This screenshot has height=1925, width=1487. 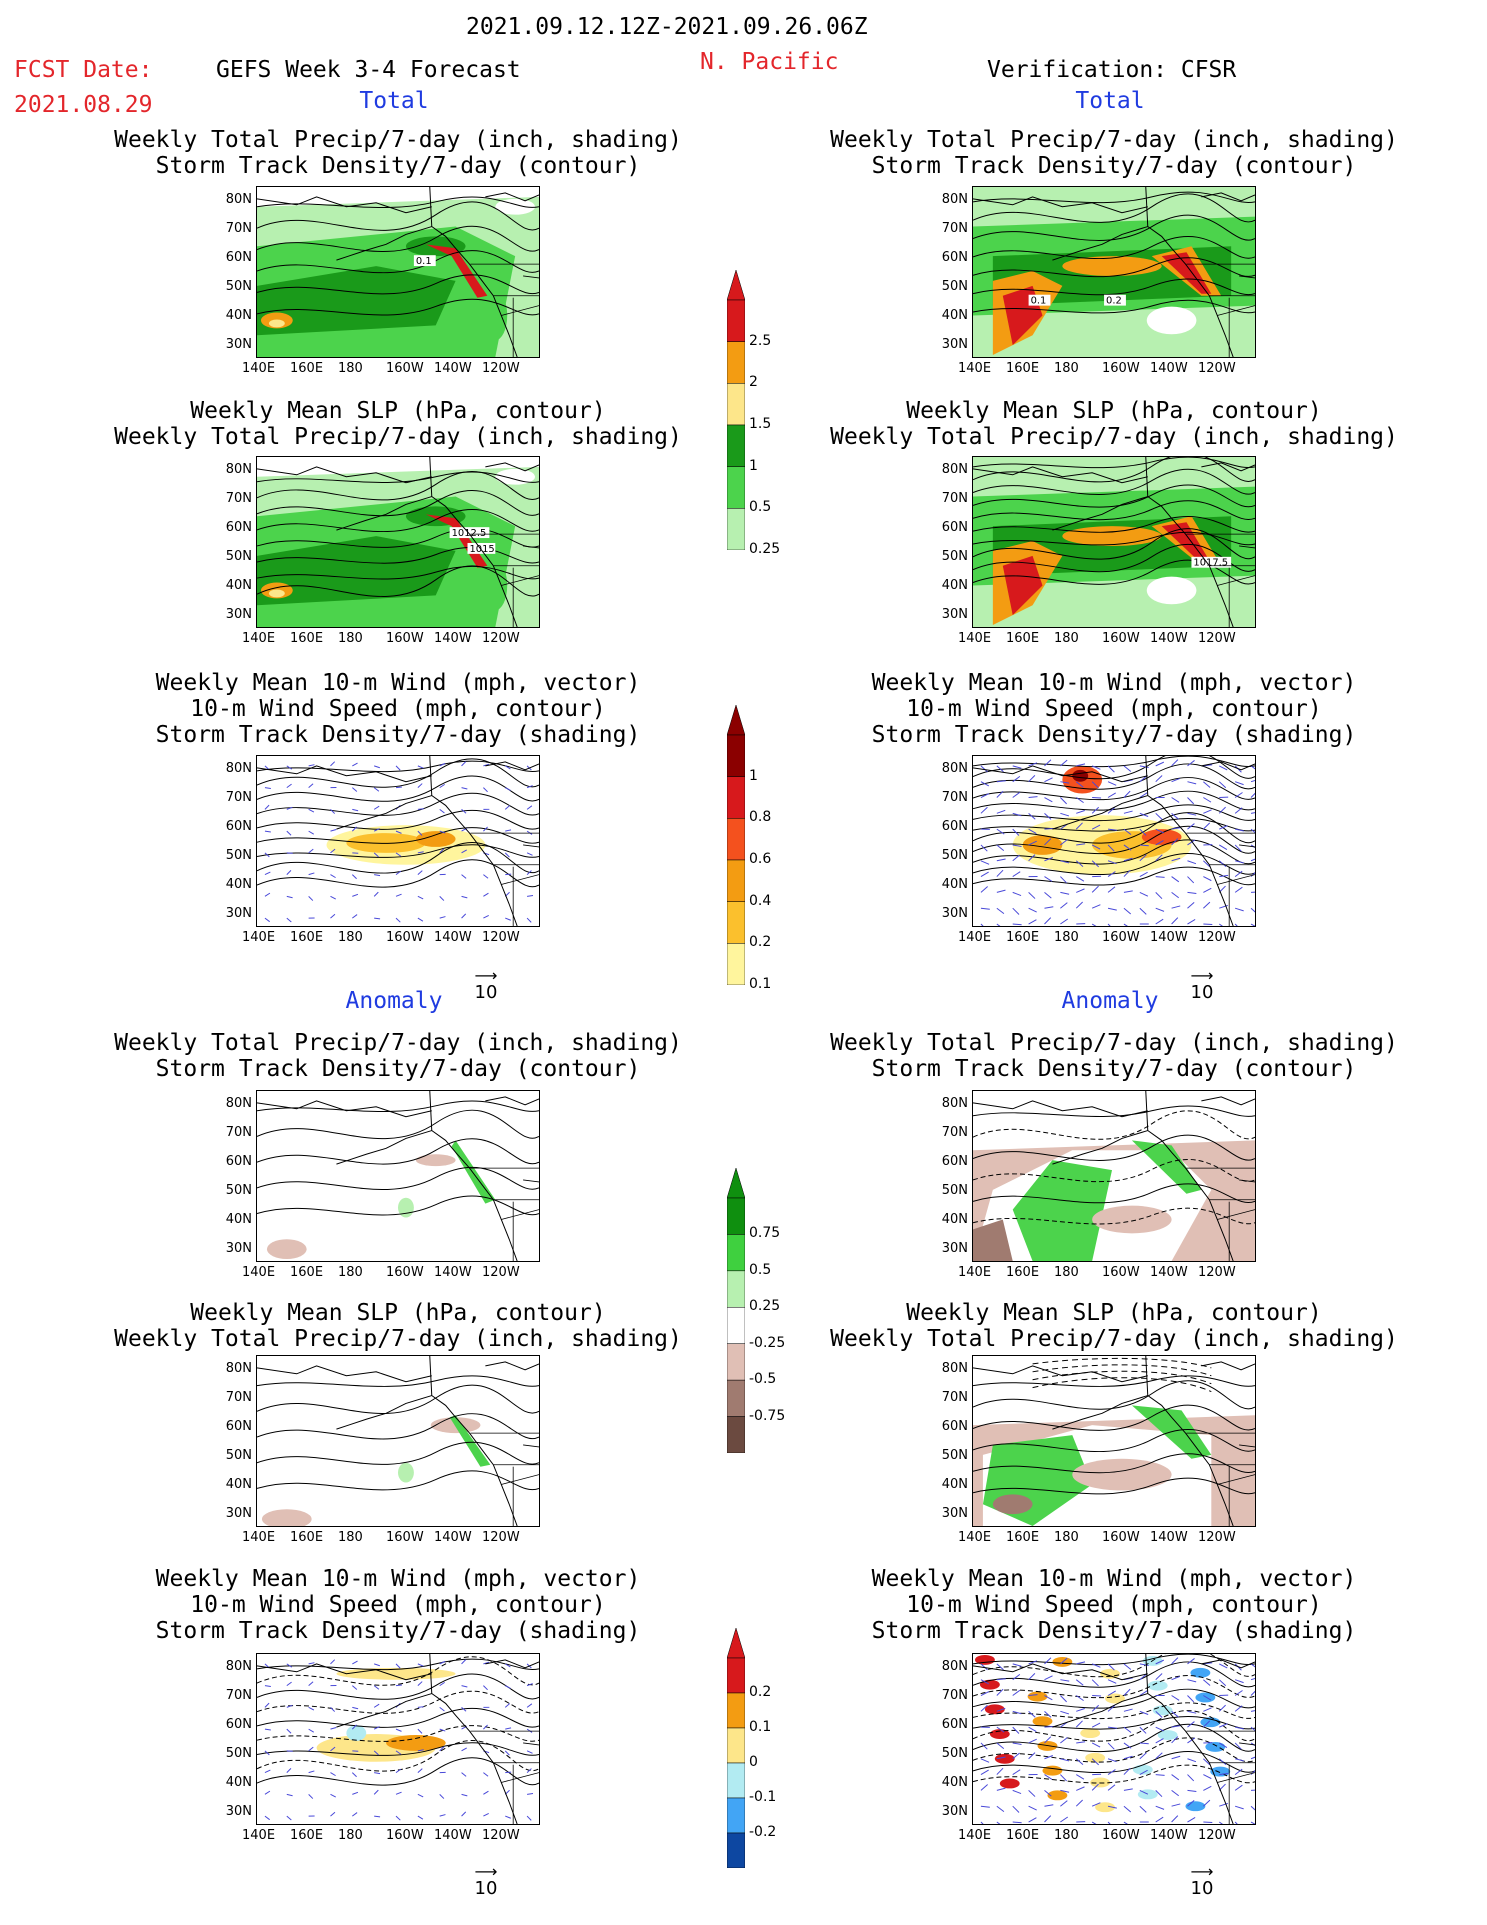 I want to click on lat-tick: 30N, so click(x=954, y=913).